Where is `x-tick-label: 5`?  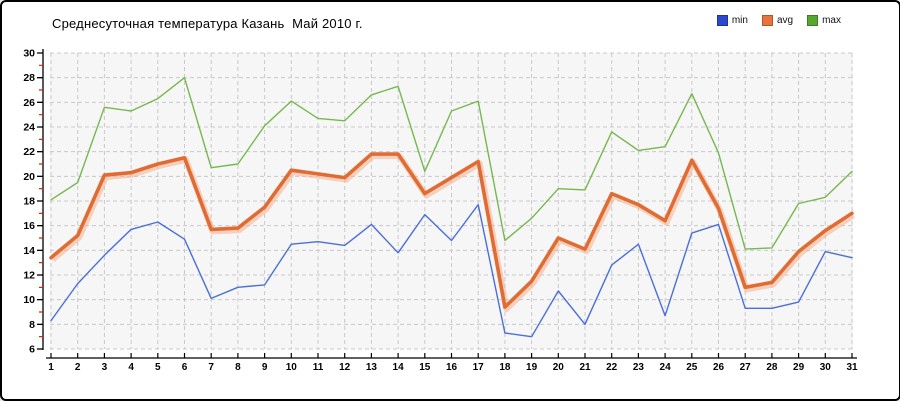 x-tick-label: 5 is located at coordinates (158, 367).